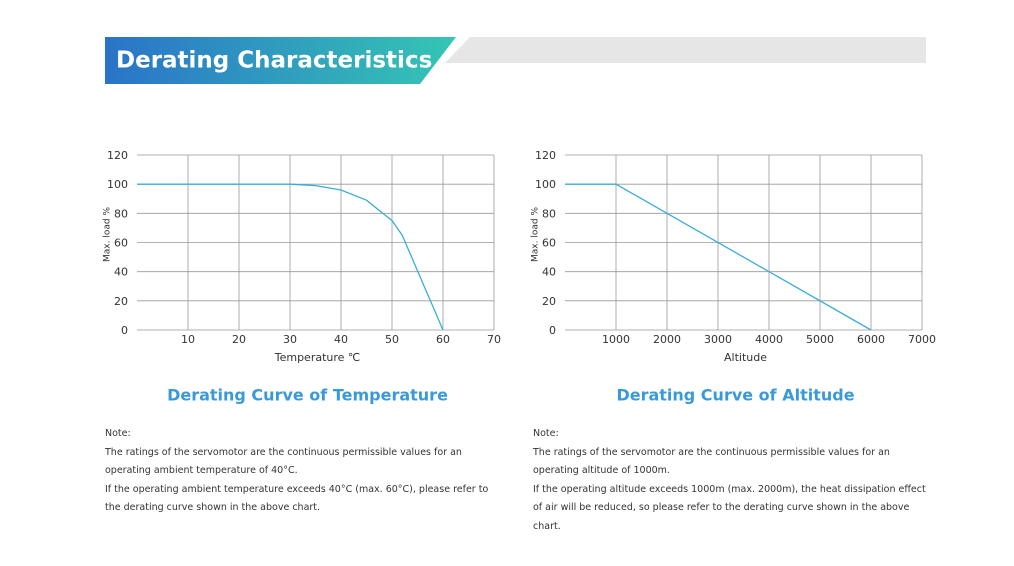  What do you see at coordinates (735, 395) in the screenshot?
I see `chart-title: Derating Curve of Altitude` at bounding box center [735, 395].